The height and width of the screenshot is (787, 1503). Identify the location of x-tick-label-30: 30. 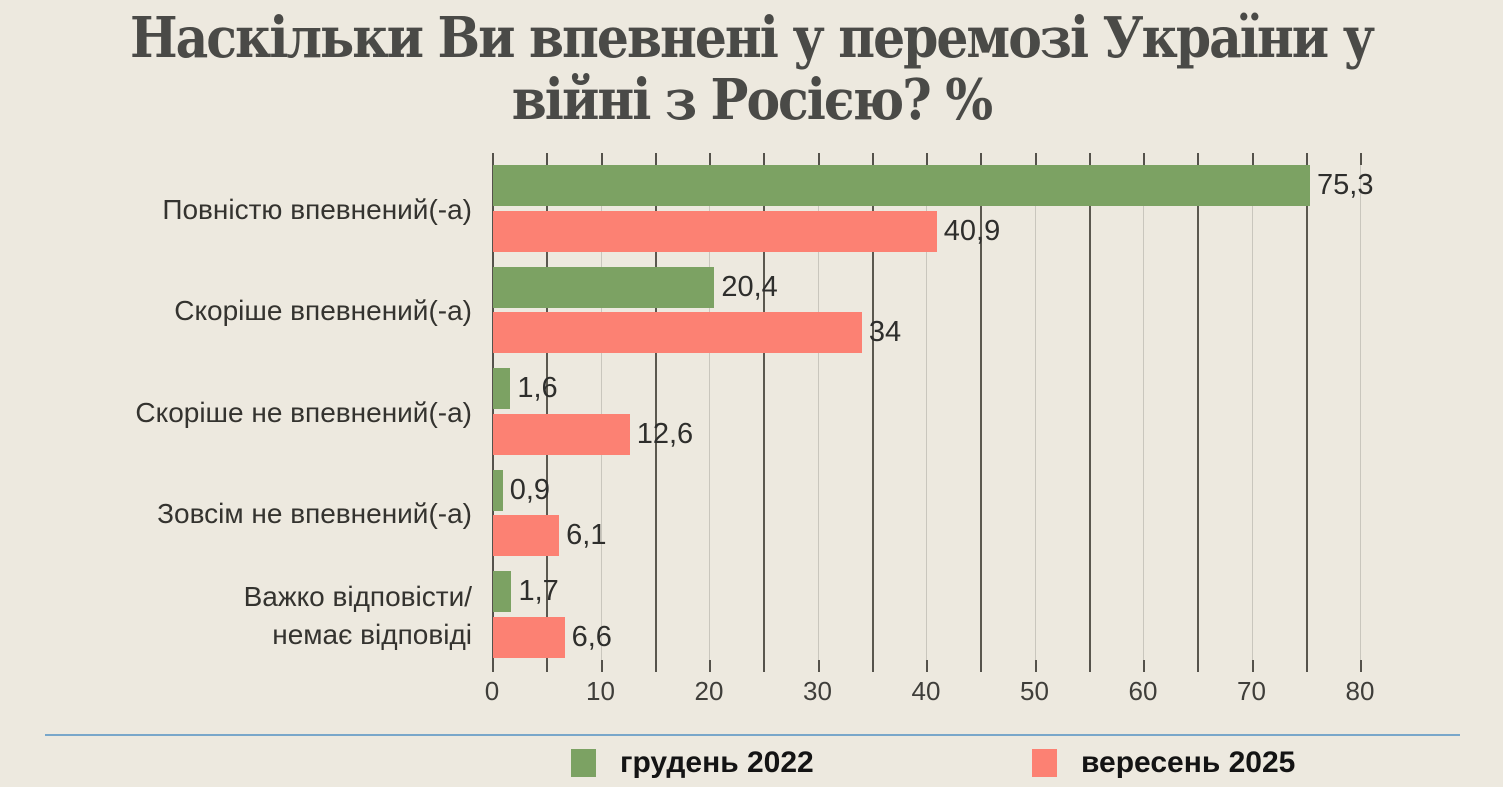
(817, 691).